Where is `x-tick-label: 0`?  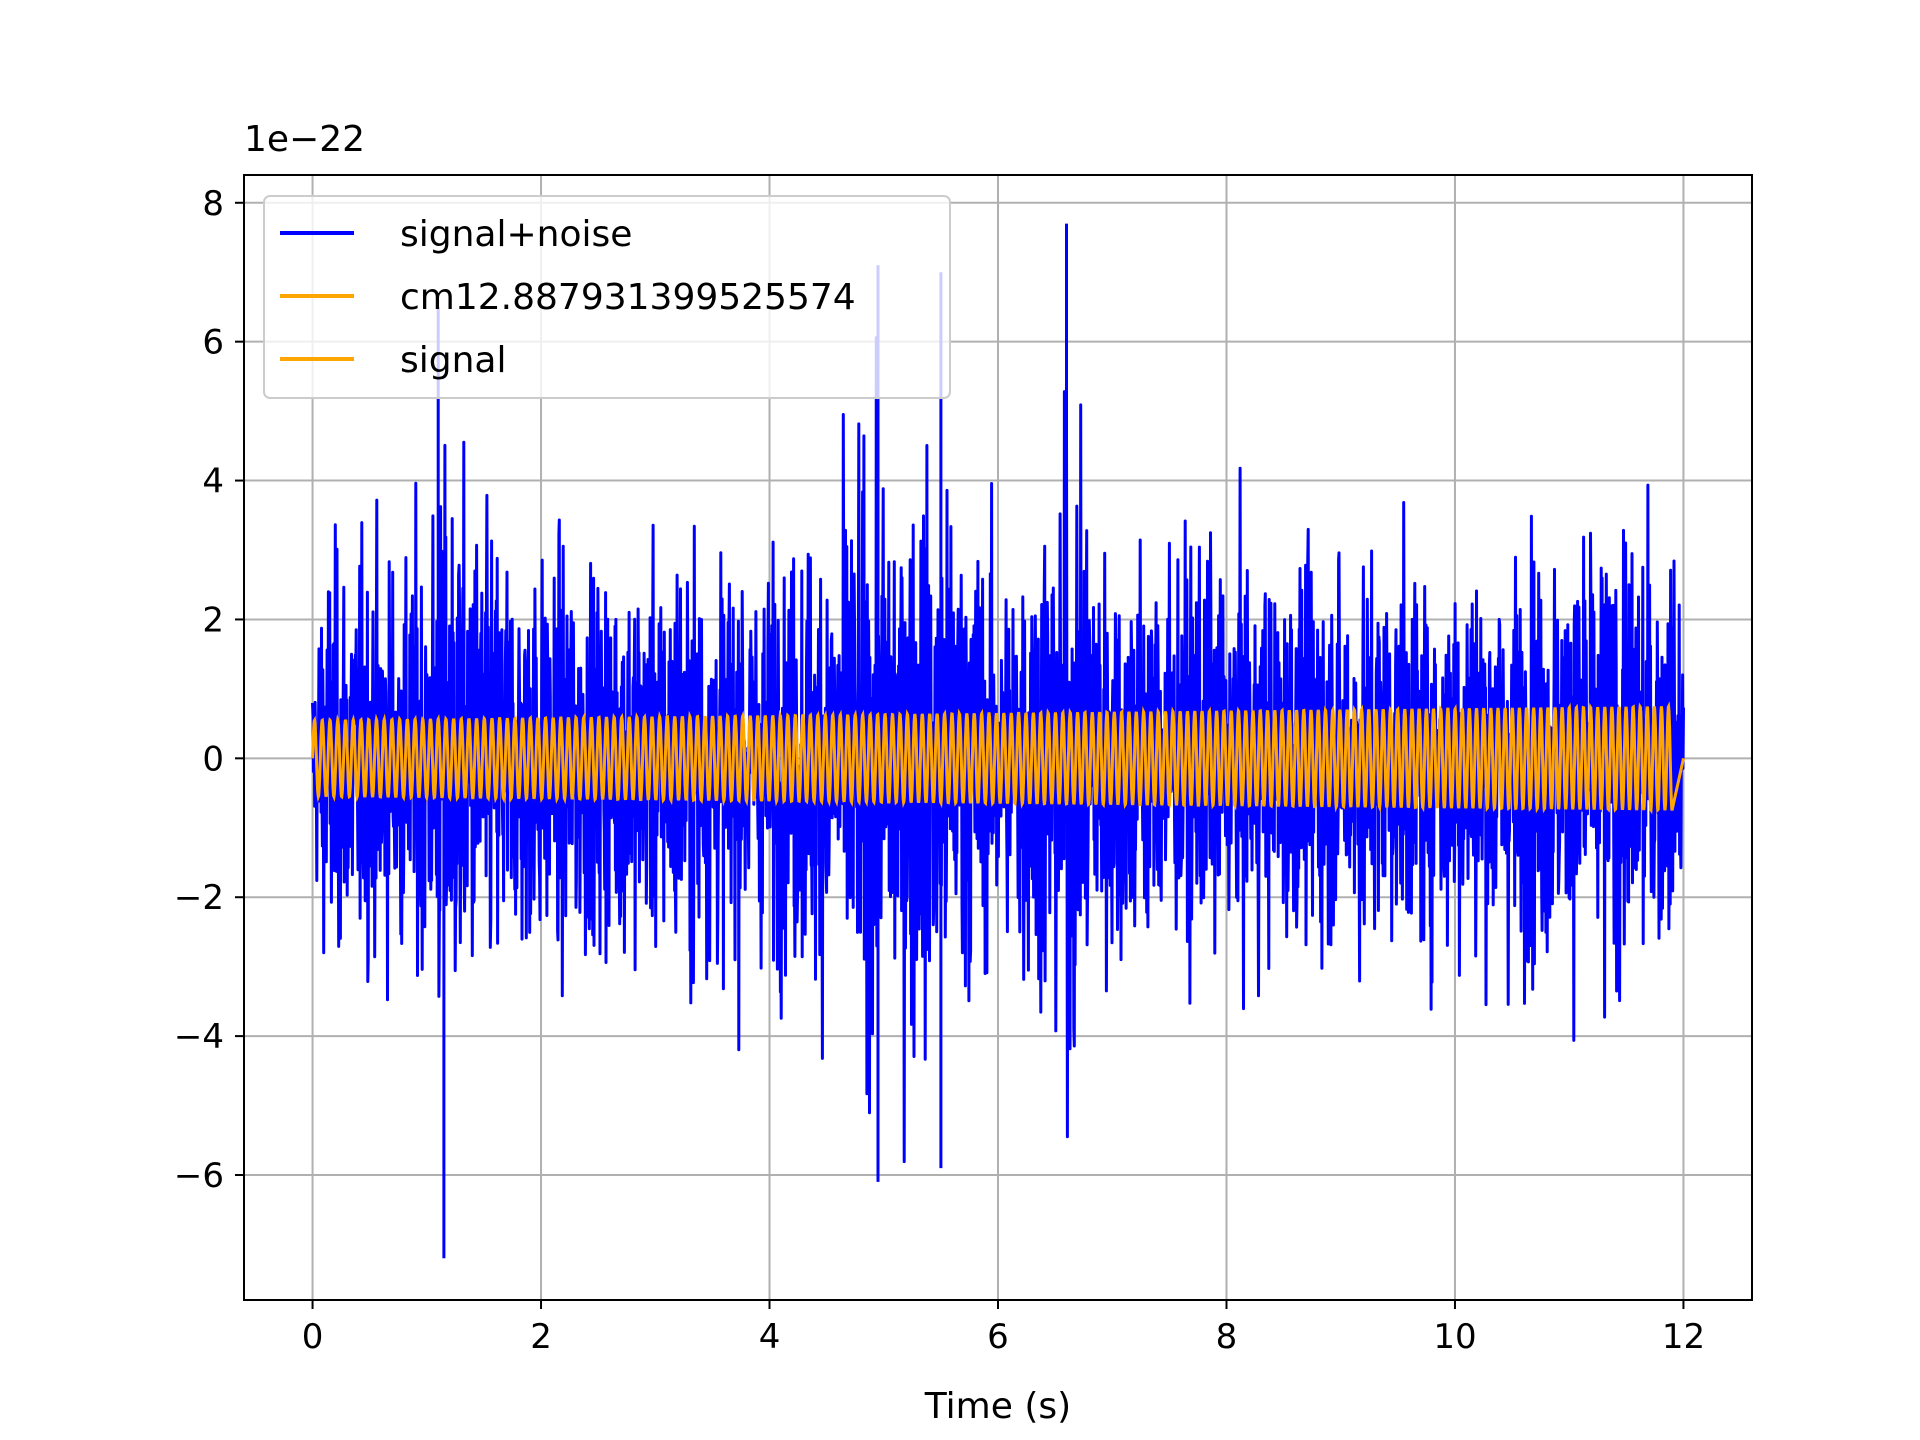
x-tick-label: 0 is located at coordinates (313, 1337).